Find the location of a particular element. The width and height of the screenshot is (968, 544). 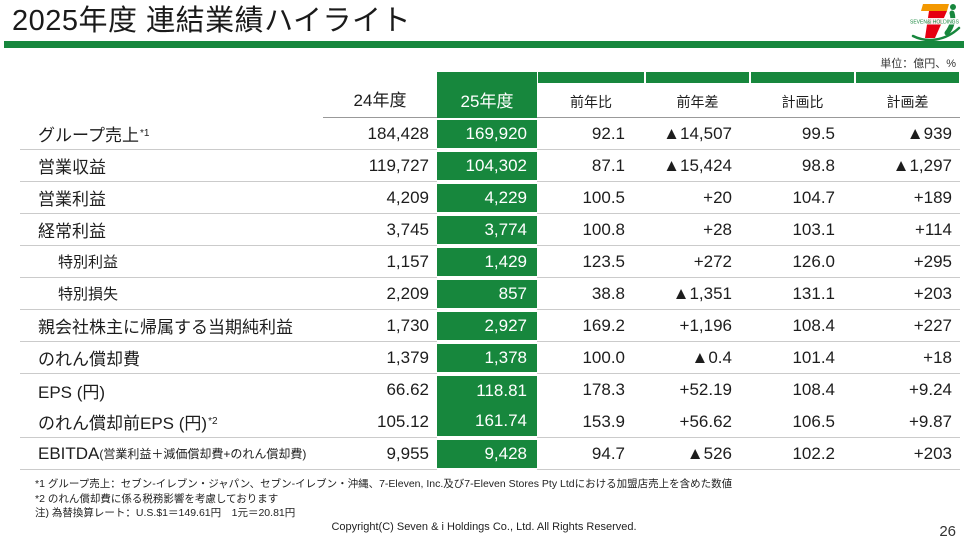

value-fy25-cell: 3,774 is located at coordinates (487, 230).